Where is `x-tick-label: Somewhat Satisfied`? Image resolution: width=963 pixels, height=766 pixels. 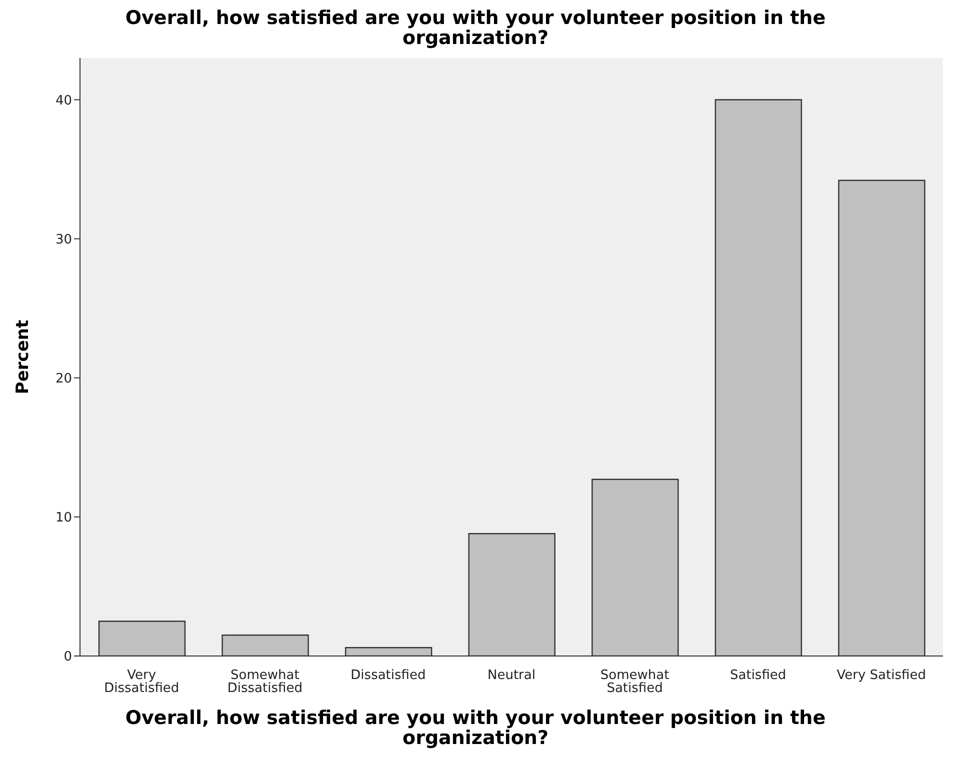 x-tick-label: Somewhat Satisfied is located at coordinates (635, 682).